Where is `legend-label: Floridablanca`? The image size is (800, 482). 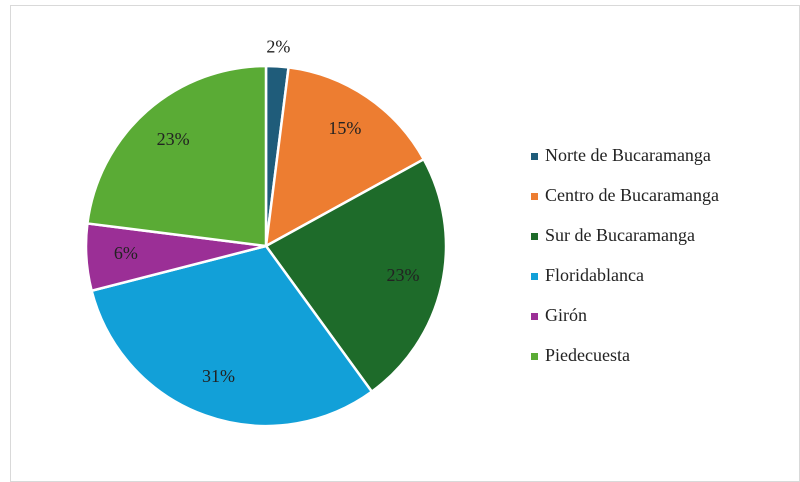
legend-label: Floridablanca is located at coordinates (594, 275).